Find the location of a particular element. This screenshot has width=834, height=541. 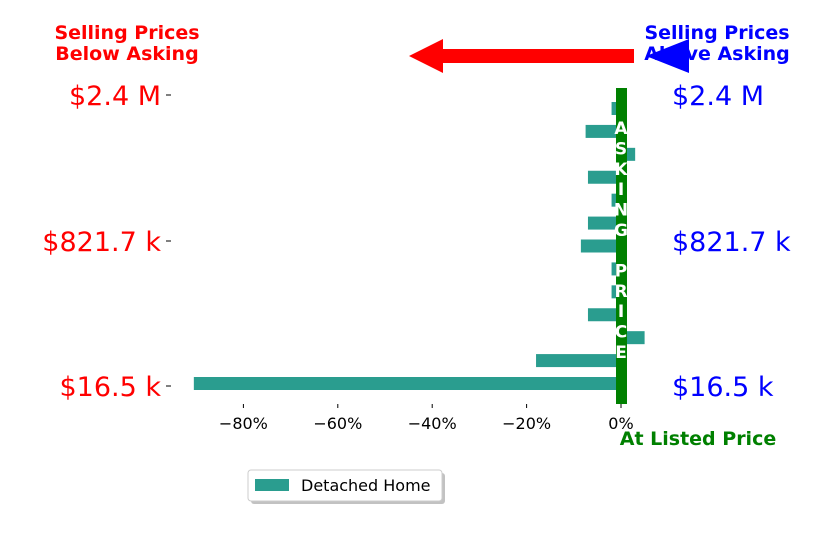

vertical-letter: A is located at coordinates (621, 129).